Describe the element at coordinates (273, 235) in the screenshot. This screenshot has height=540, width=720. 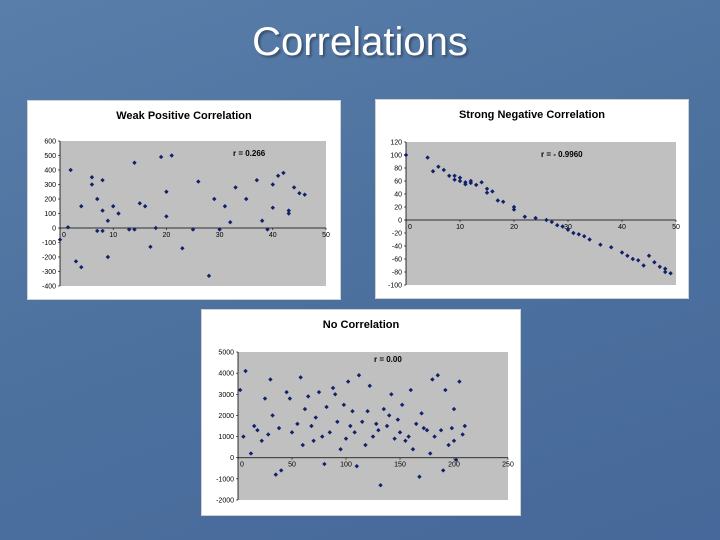
I see `x-tick-label: 40` at that location.